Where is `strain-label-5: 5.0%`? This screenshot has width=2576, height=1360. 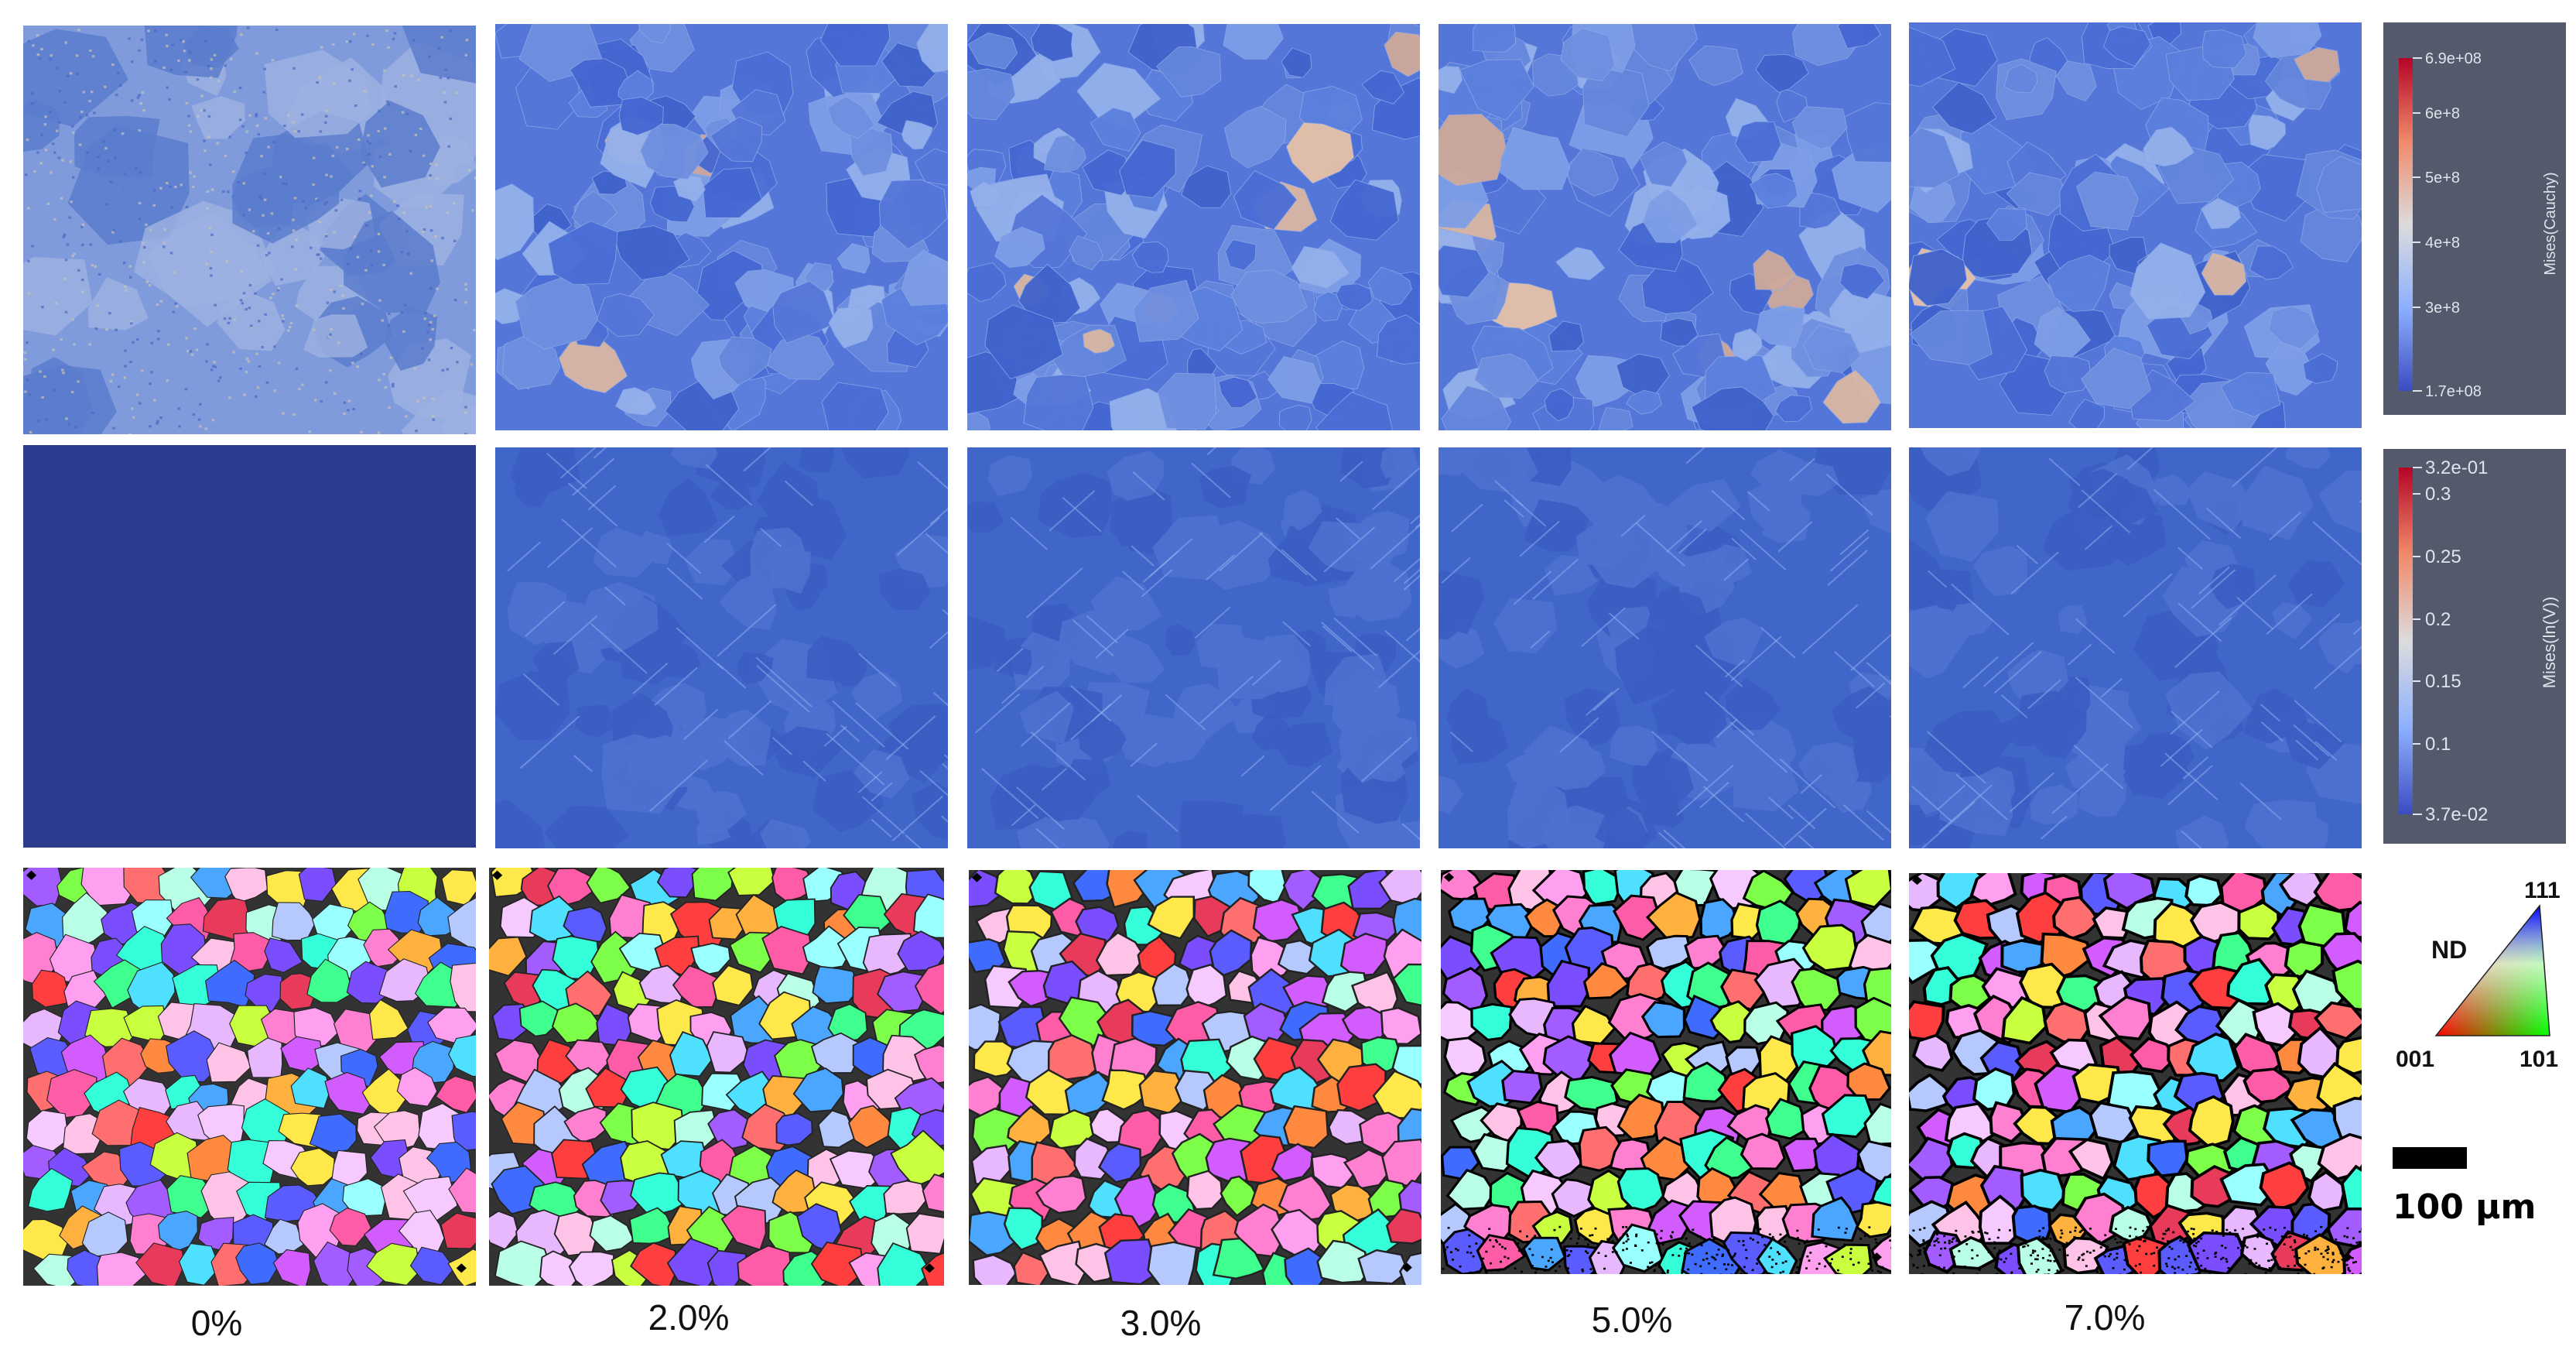 strain-label-5: 5.0% is located at coordinates (1632, 1320).